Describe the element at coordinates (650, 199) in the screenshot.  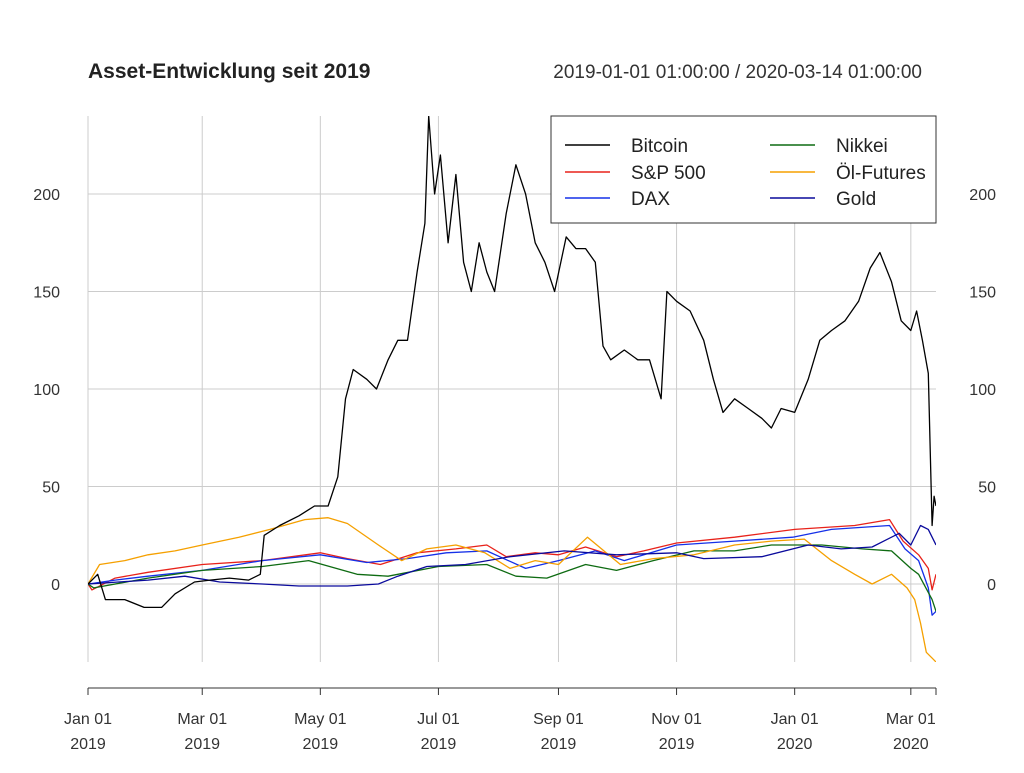
I see `legend-label: DAX` at that location.